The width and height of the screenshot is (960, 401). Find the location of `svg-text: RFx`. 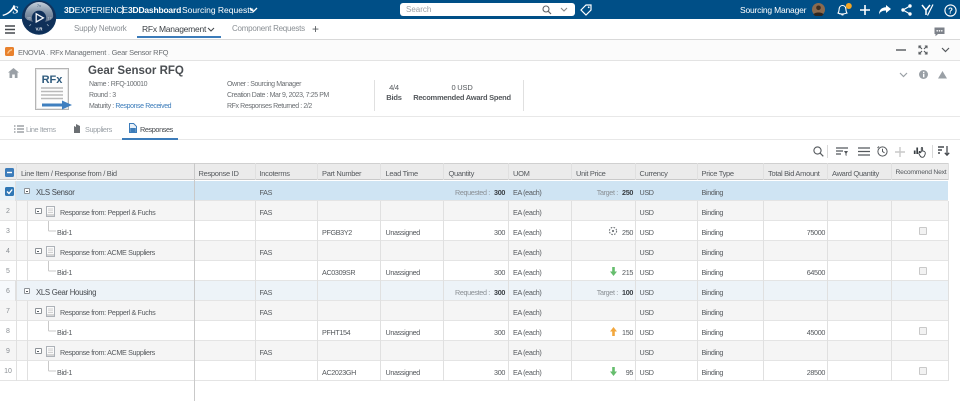

svg-text: RFx is located at coordinates (53, 80).